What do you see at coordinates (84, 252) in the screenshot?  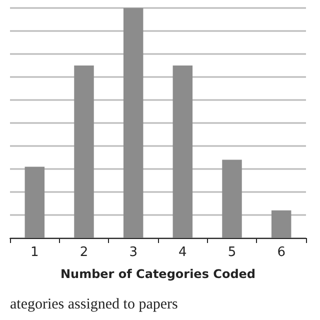 I see `x-tick-label: 2` at bounding box center [84, 252].